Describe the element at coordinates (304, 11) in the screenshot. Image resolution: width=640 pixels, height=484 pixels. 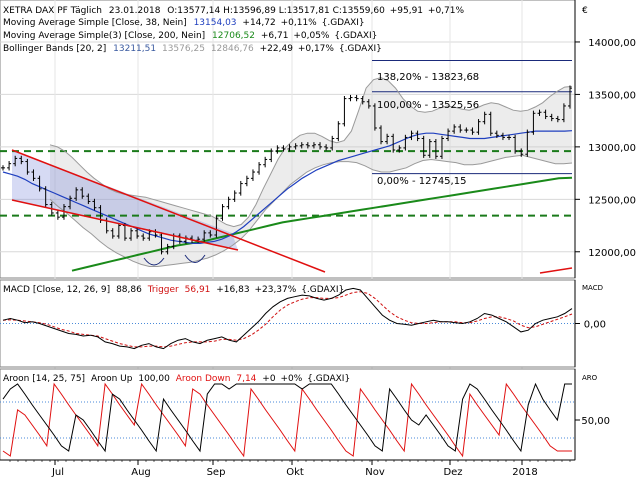
I see `legend-low: L:13517,81` at that location.